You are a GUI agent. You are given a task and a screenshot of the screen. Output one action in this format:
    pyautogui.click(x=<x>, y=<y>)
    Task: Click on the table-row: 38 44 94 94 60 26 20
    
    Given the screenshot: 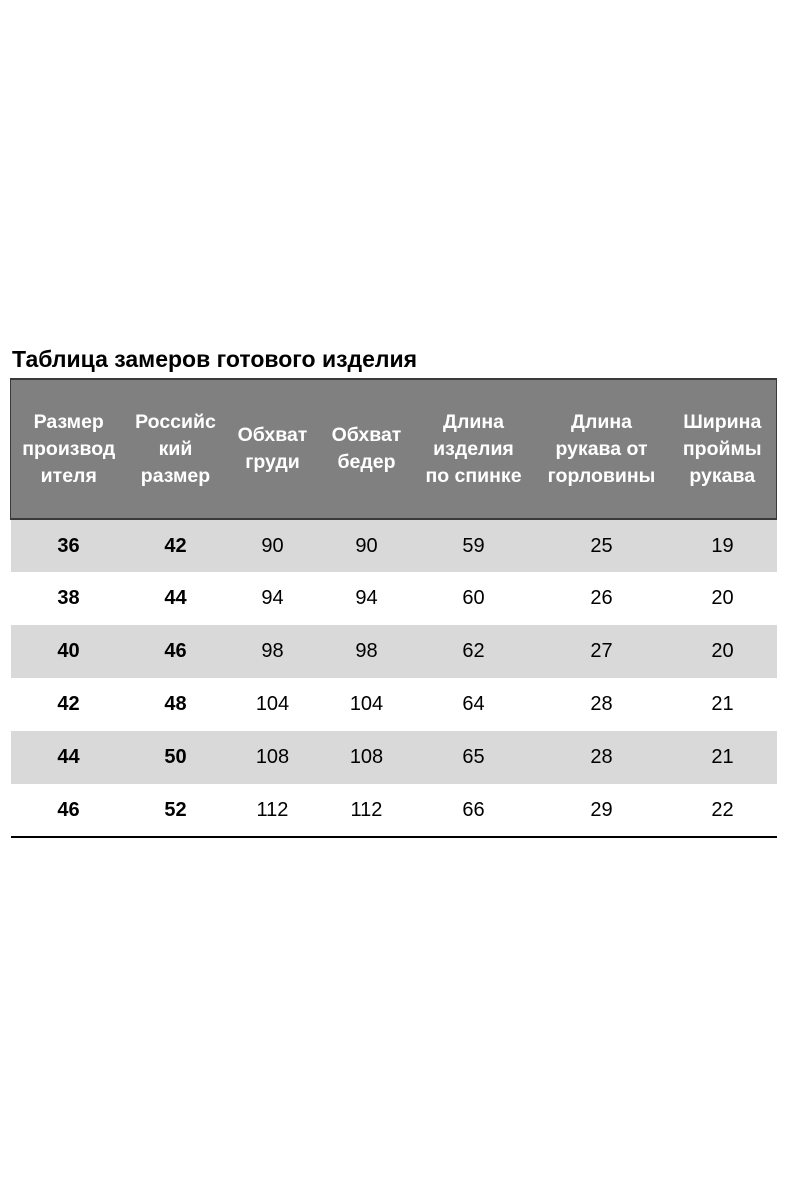 What is the action you would take?
    pyautogui.click(x=393, y=598)
    